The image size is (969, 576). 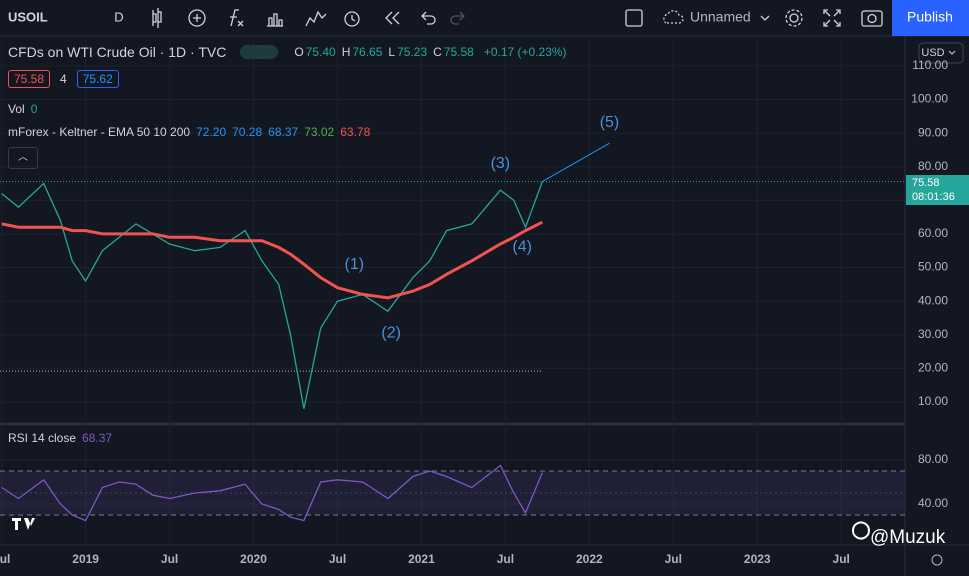 I want to click on indicator-value: 72.20, so click(x=211, y=132).